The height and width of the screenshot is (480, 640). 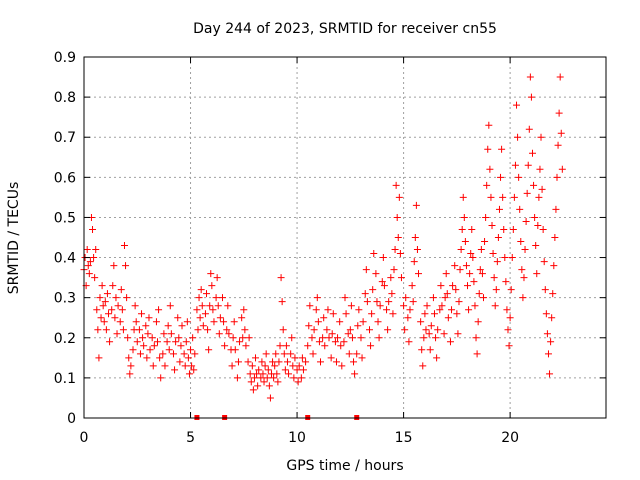 I want to click on y-axis-label: SRMTID / TECUs, so click(x=14, y=238).